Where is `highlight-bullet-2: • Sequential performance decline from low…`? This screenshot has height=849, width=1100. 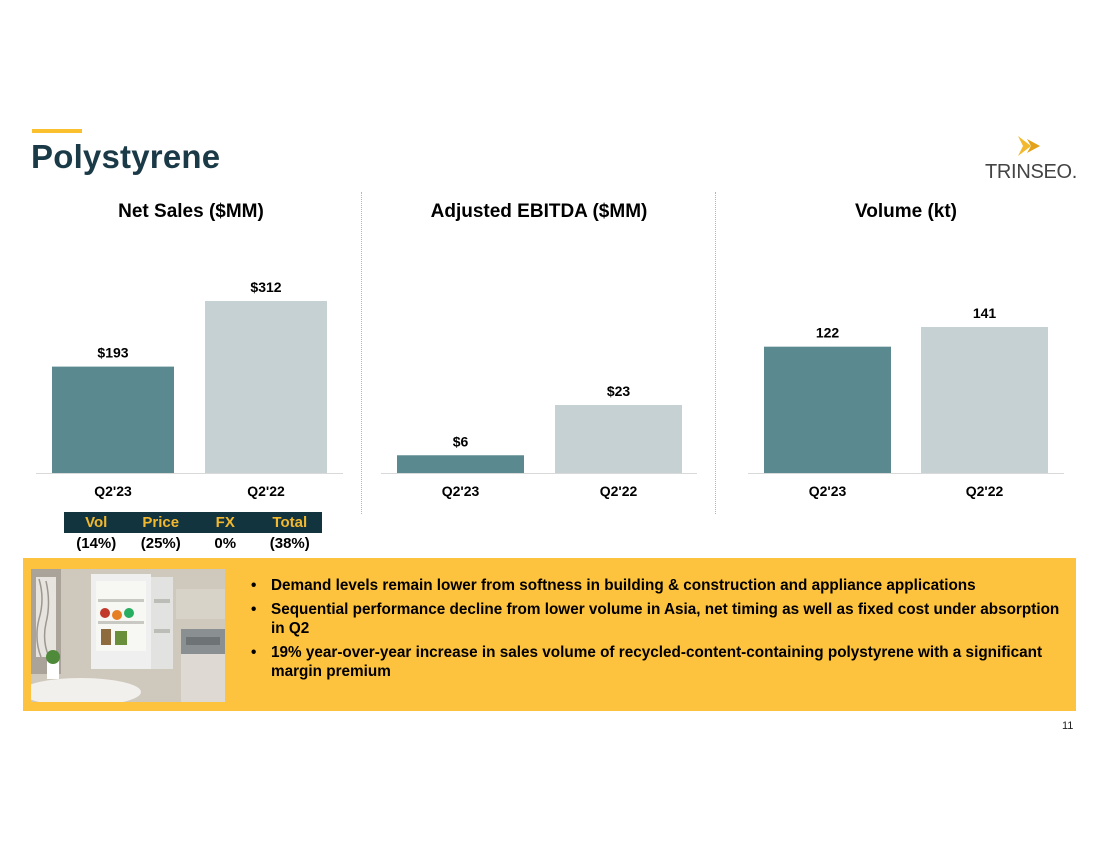 highlight-bullet-2: • Sequential performance decline from low… is located at coordinates (655, 619).